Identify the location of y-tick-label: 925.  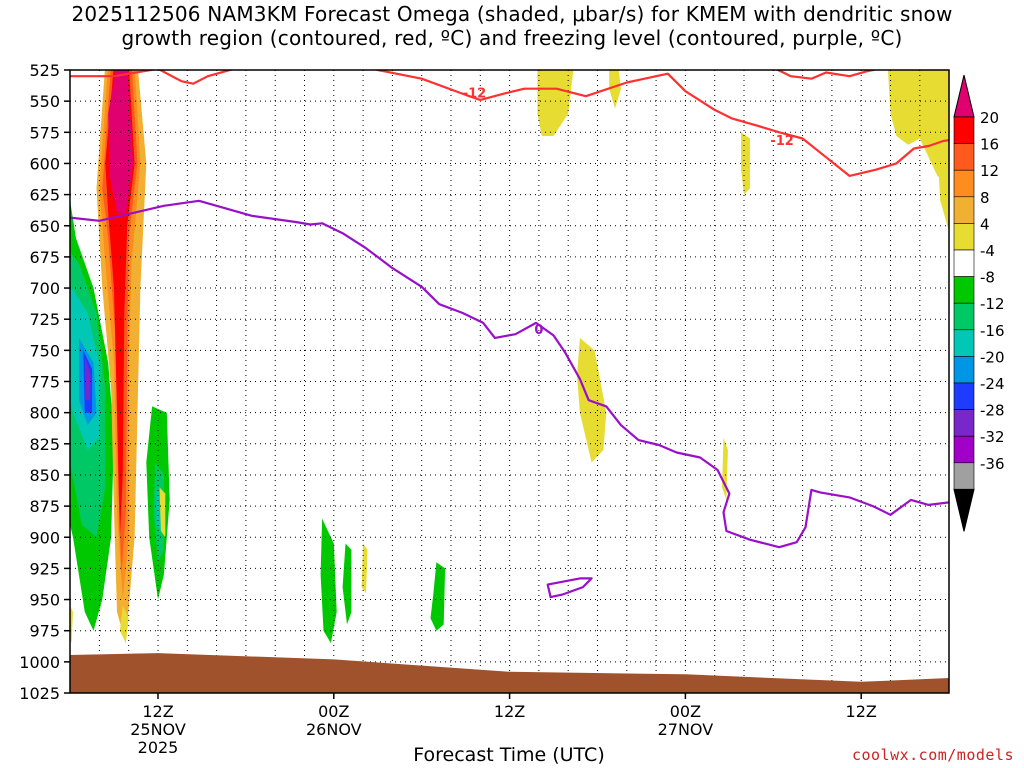
(44, 568).